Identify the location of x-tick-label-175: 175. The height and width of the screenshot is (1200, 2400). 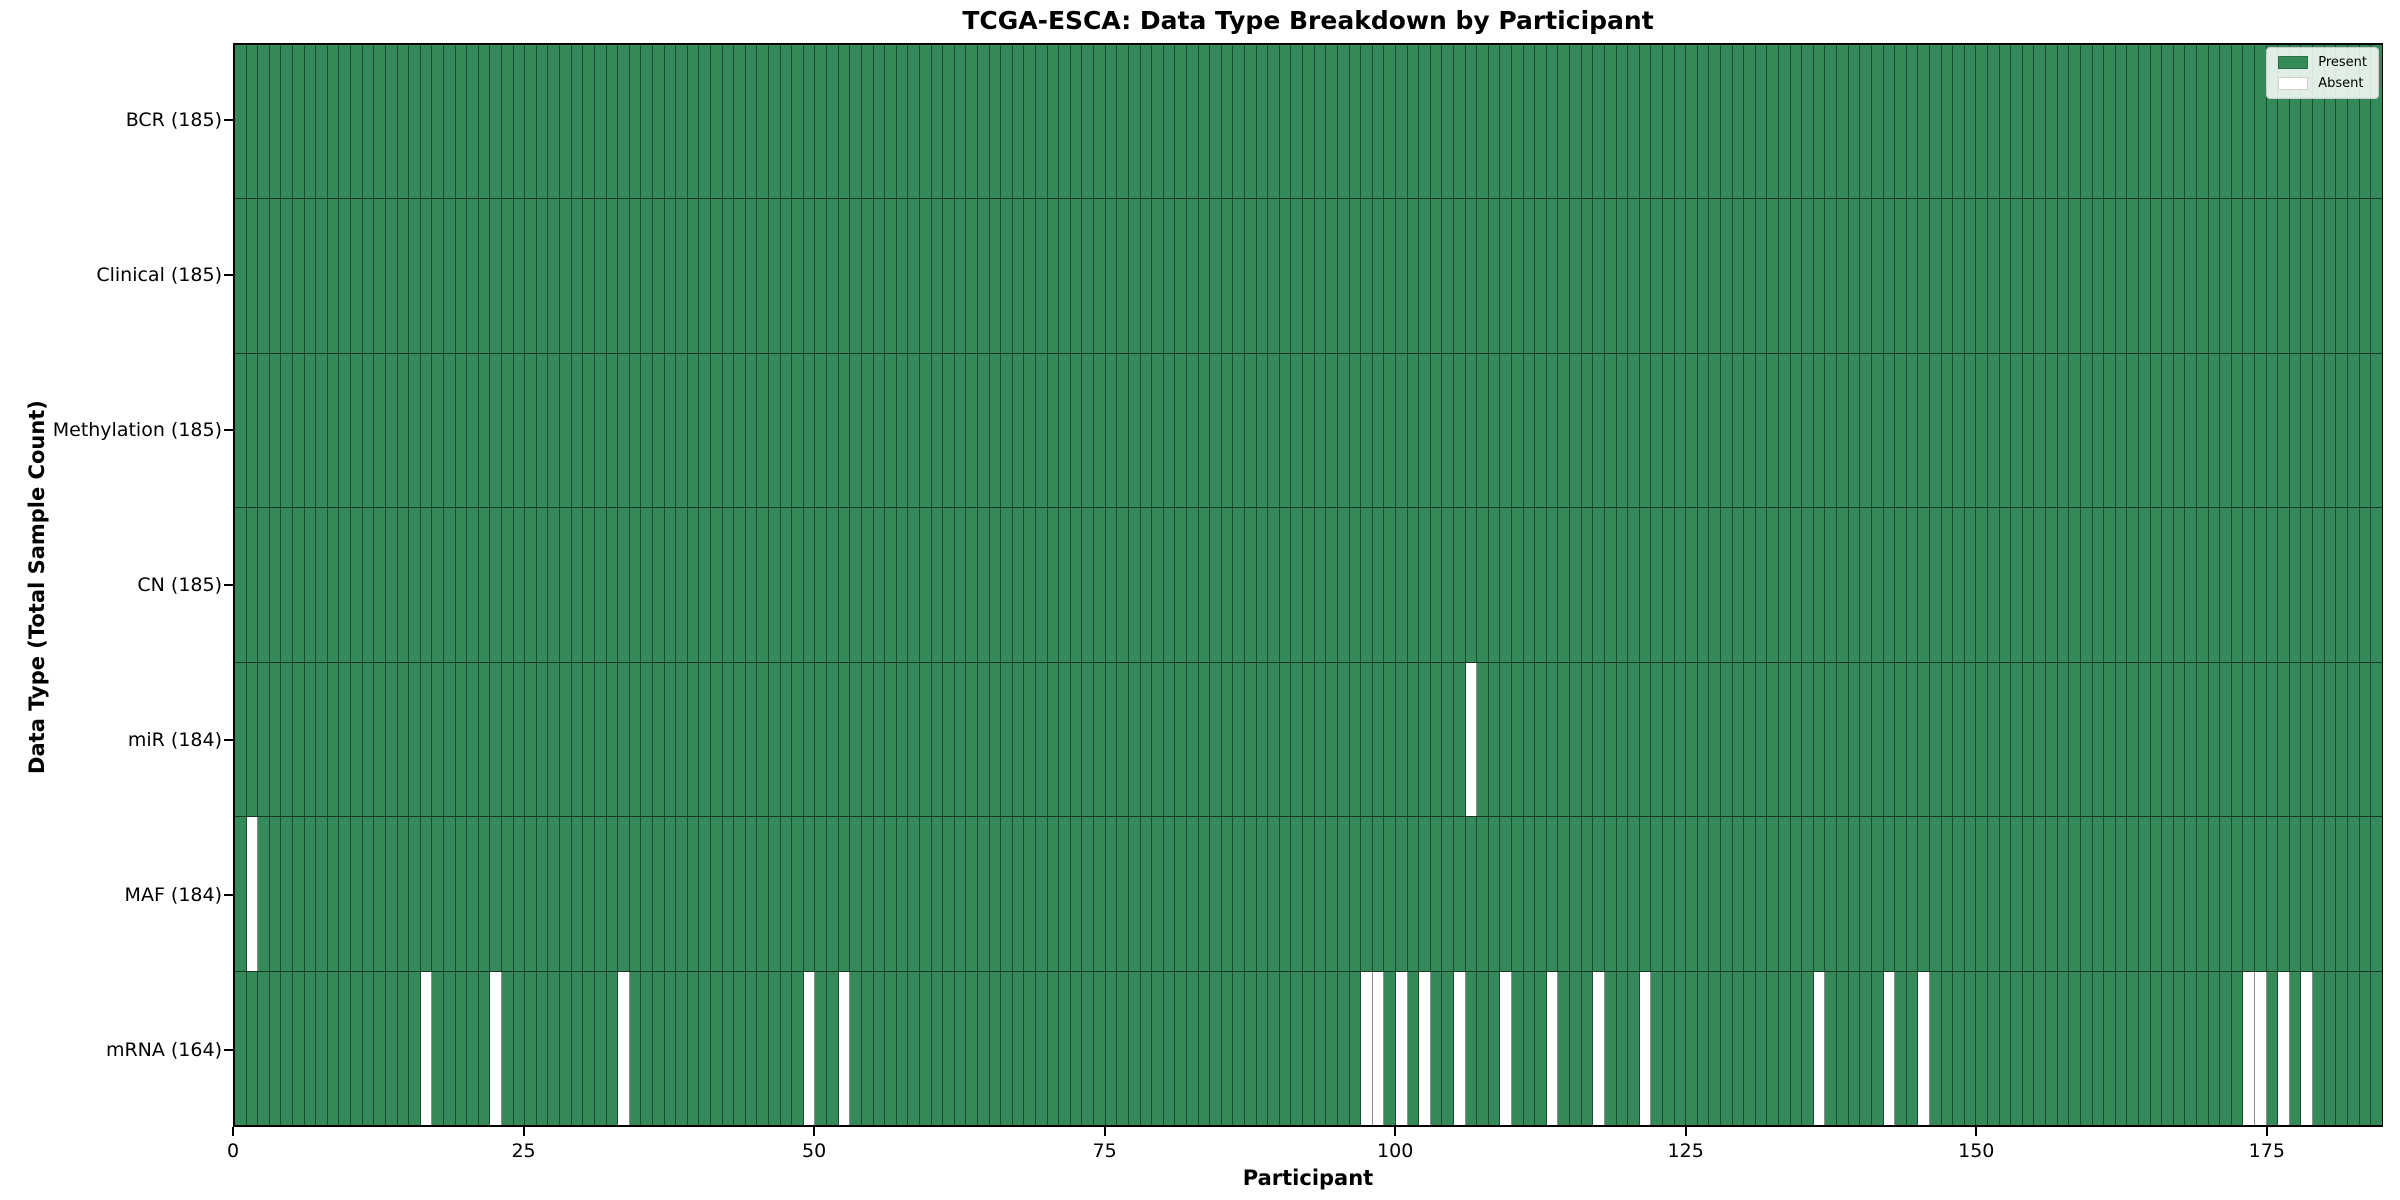
(2266, 1151).